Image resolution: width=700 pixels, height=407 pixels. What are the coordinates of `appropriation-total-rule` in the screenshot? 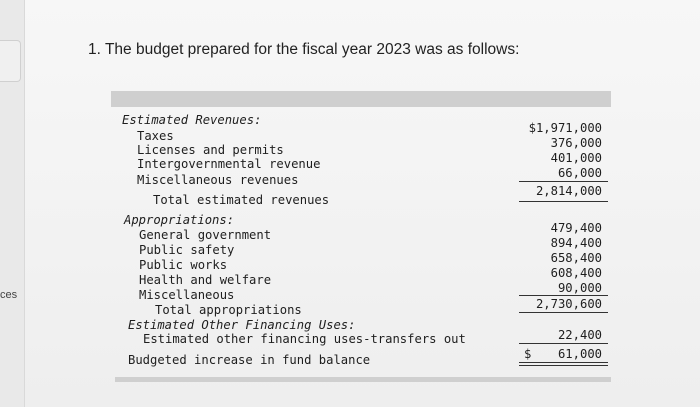 It's located at (563, 312).